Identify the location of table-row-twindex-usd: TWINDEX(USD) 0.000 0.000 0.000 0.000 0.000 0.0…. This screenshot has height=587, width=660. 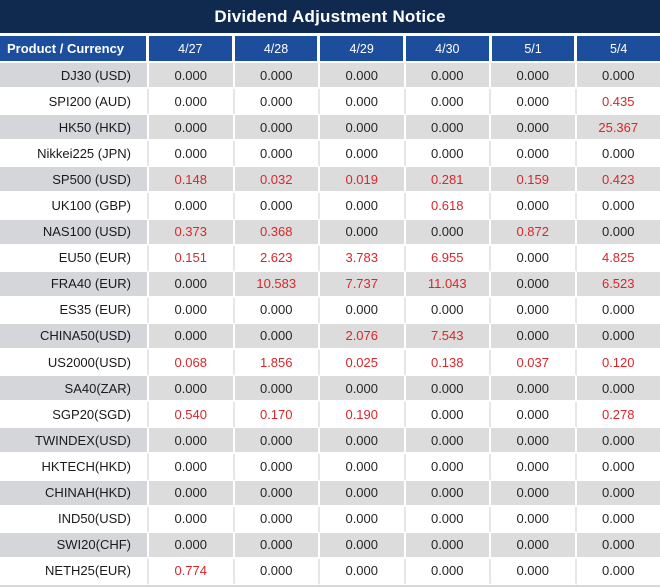
(330, 441).